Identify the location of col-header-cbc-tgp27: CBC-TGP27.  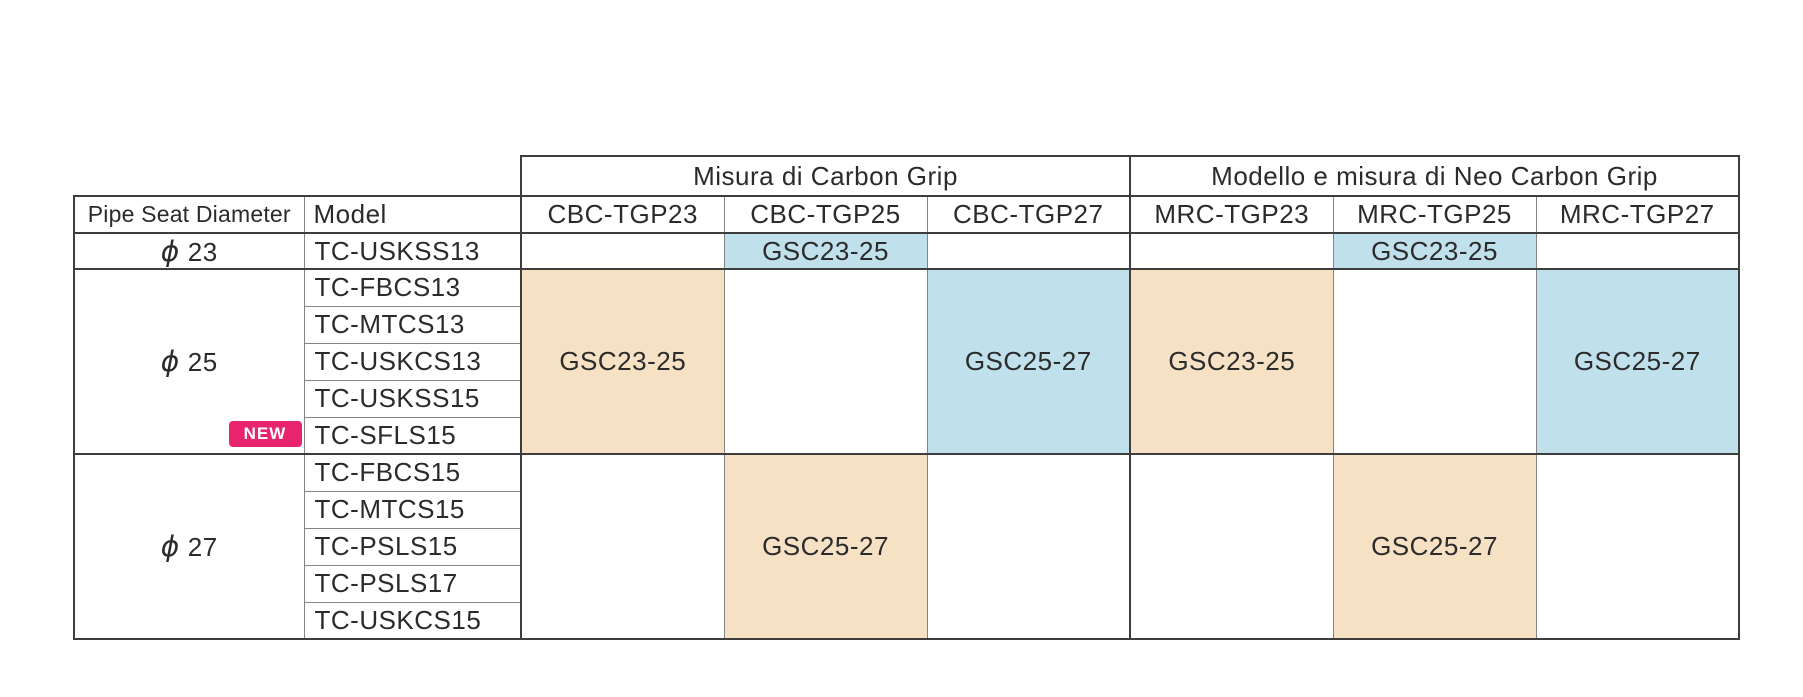
(1028, 214).